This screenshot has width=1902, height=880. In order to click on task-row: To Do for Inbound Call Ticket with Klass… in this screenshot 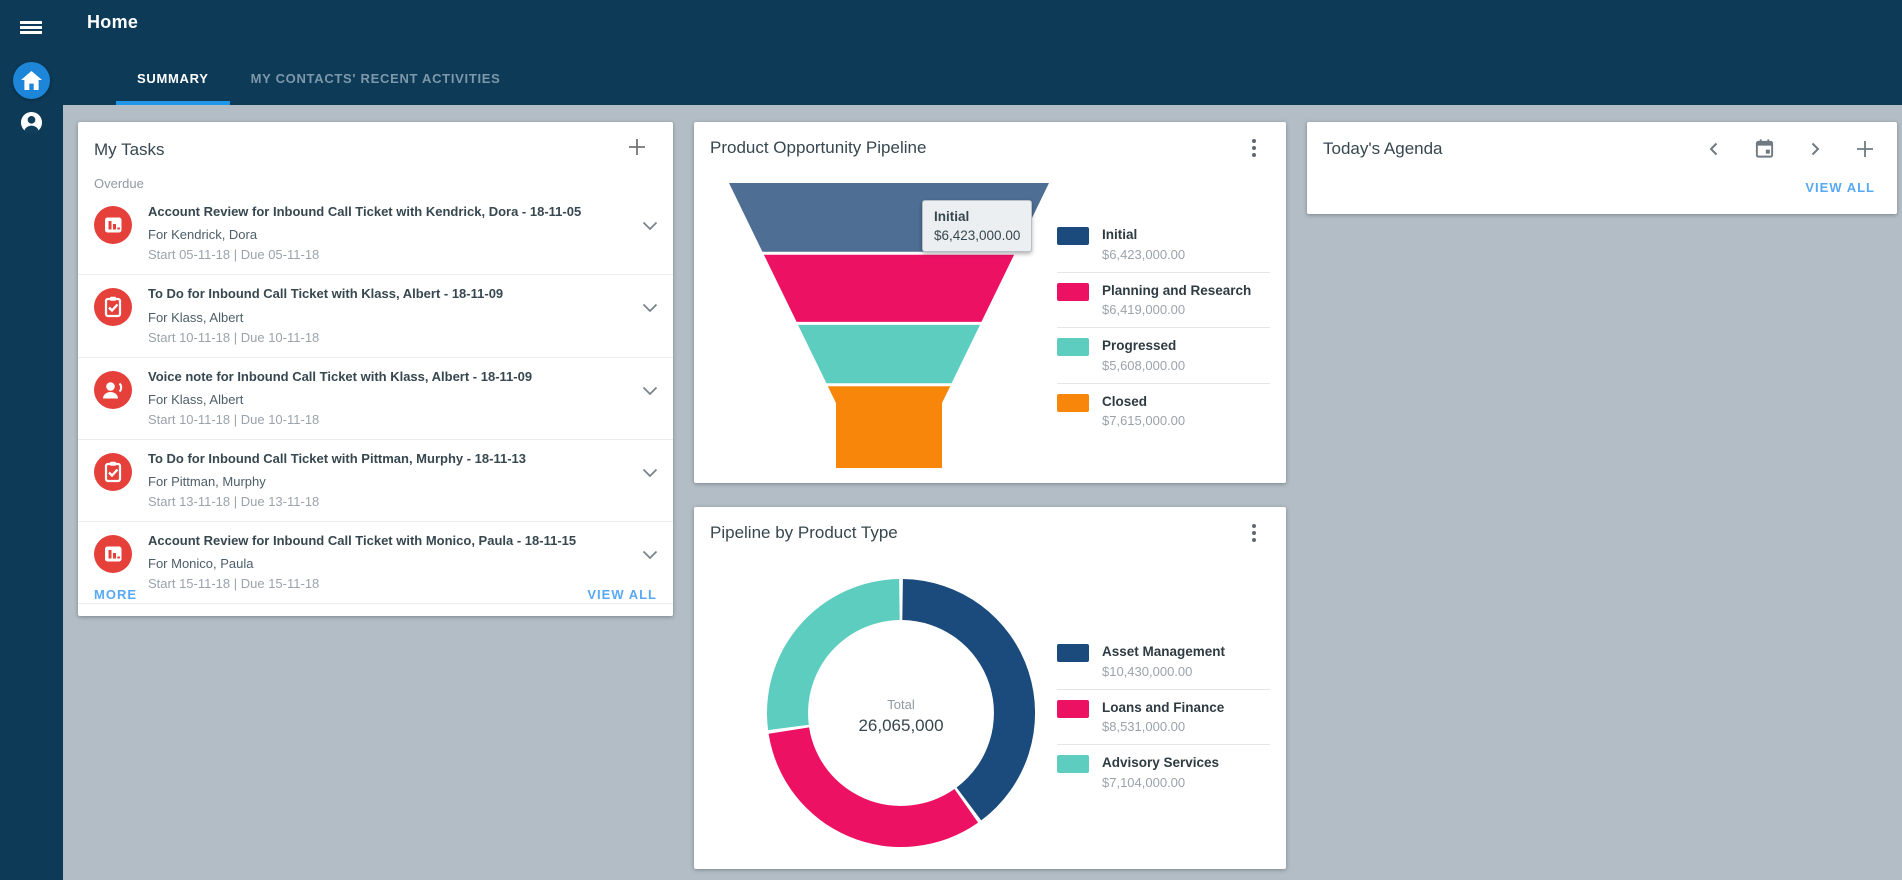, I will do `click(375, 316)`.